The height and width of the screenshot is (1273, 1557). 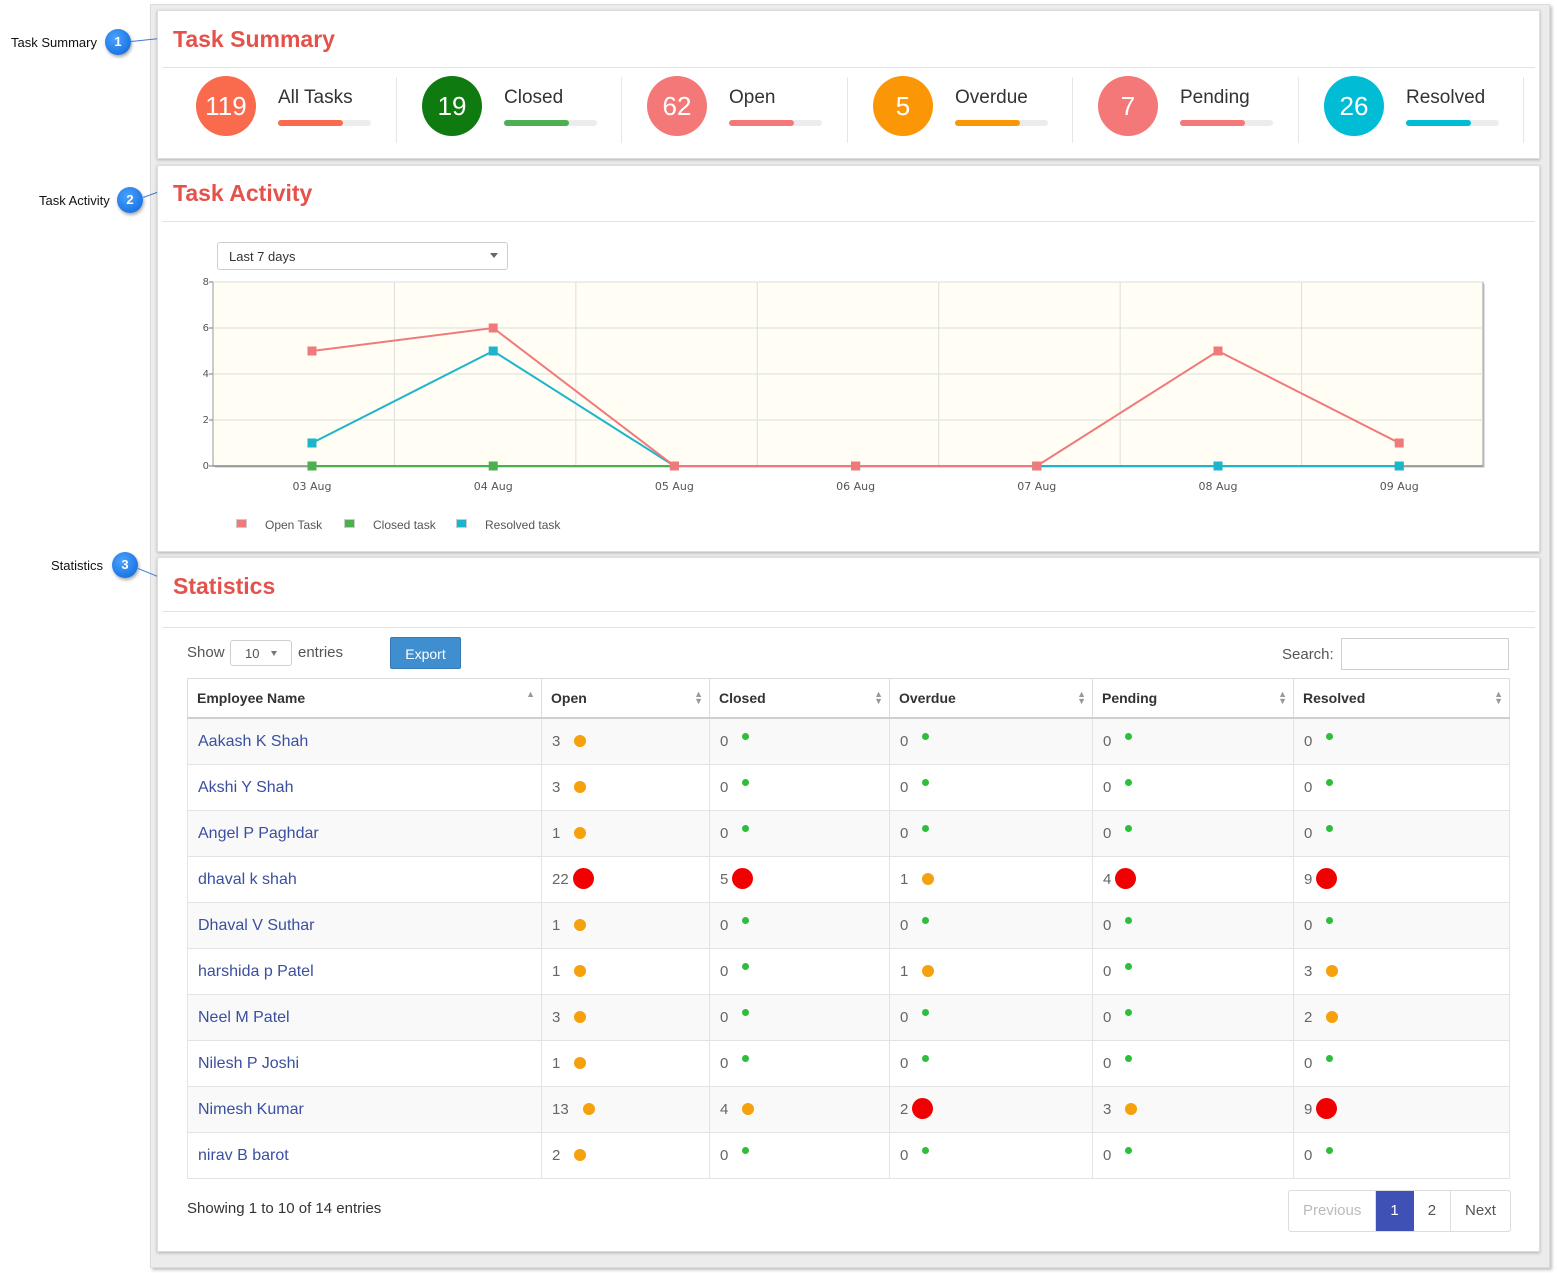 I want to click on table-row: Aakash K Shah 3 0 0 0 0, so click(x=848, y=741).